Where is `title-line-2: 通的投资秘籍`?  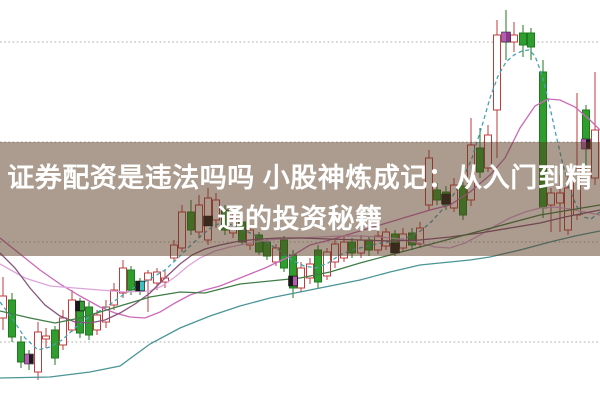
title-line-2: 通的投资秘籍 is located at coordinates (300, 219).